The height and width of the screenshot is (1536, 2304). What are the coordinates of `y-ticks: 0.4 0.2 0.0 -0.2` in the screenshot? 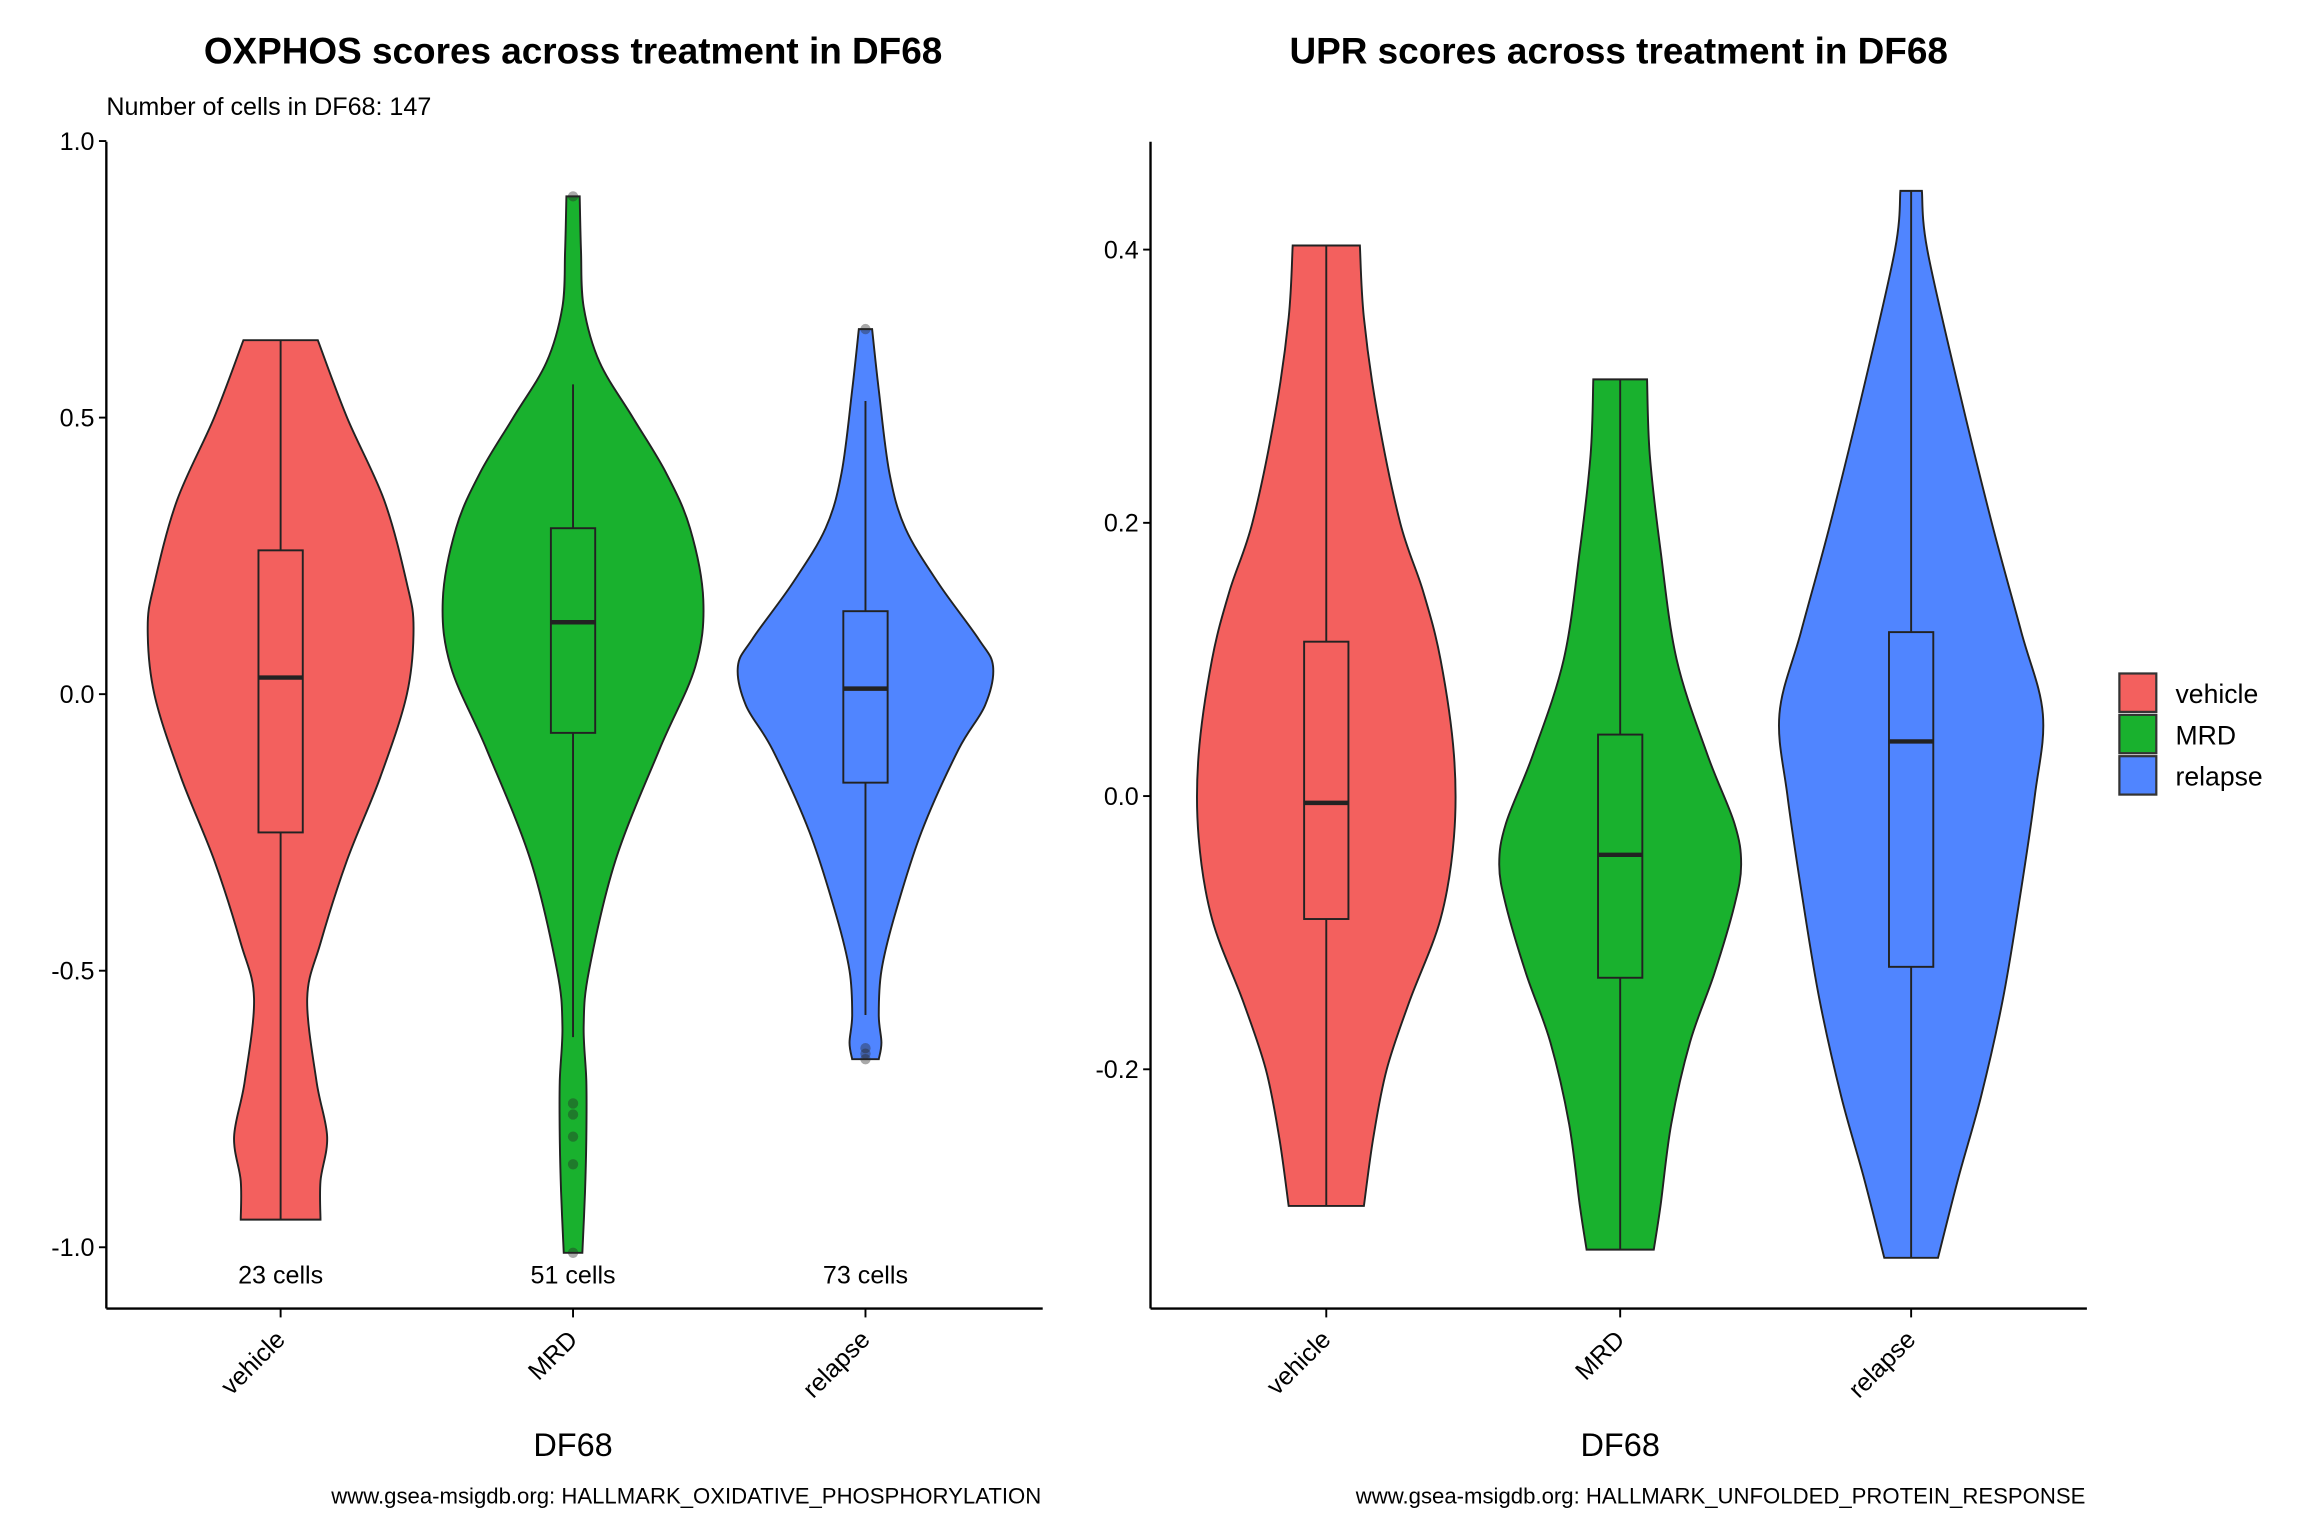 It's located at (1123, 660).